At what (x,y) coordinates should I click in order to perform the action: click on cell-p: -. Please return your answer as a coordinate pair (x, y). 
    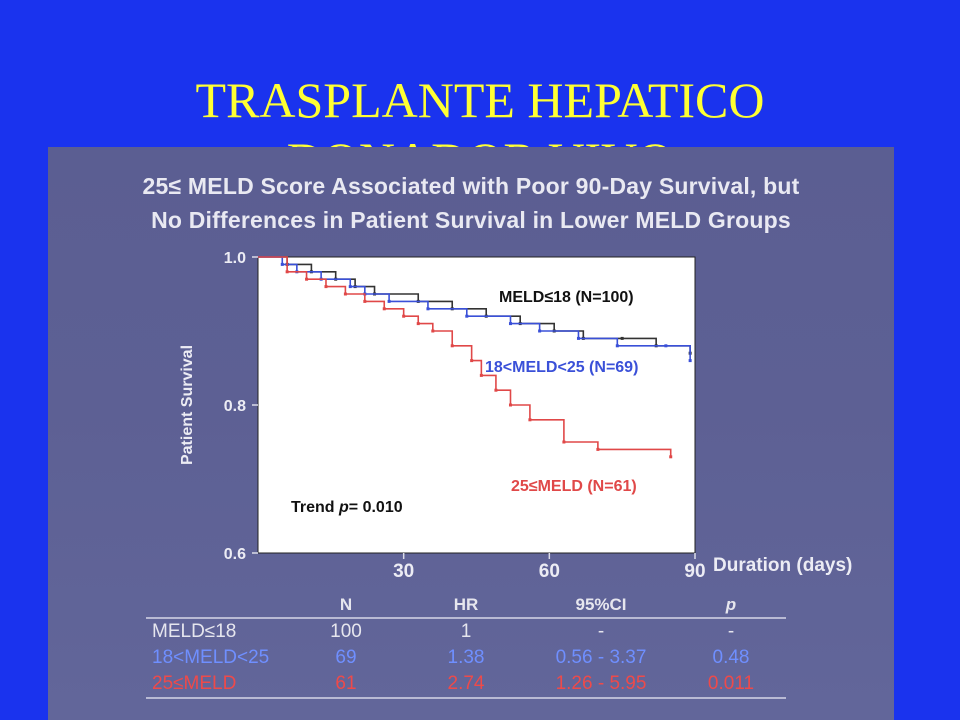
    Looking at the image, I should click on (731, 631).